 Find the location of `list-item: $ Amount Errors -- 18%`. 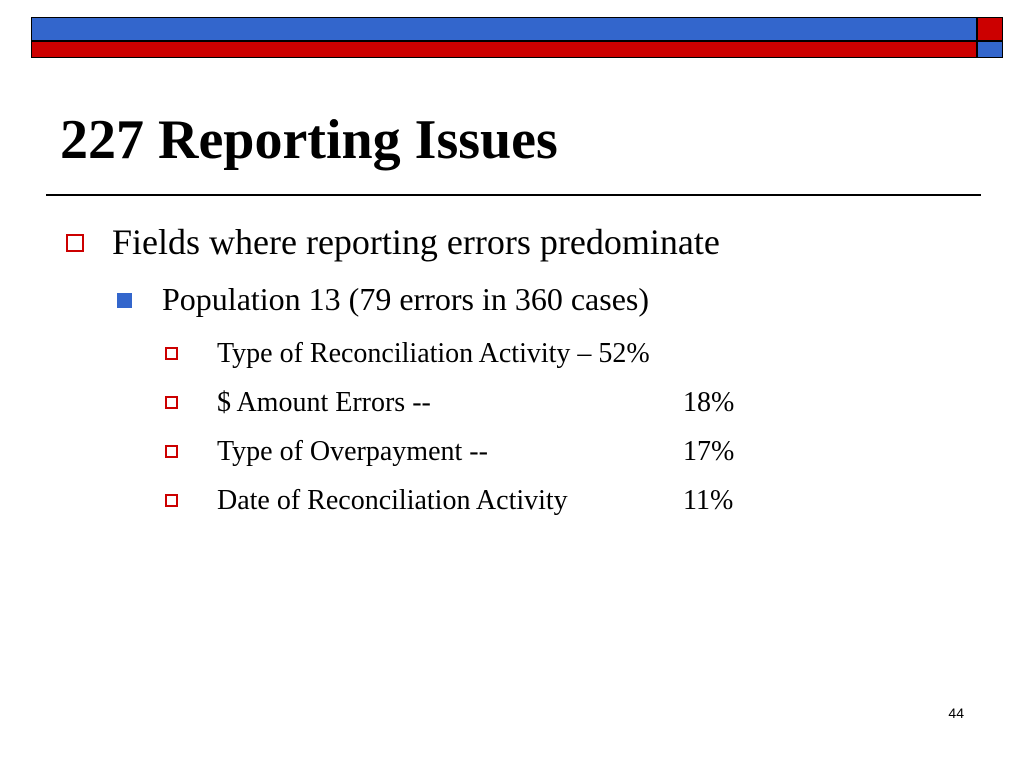

list-item: $ Amount Errors -- 18% is located at coordinates (497, 405).